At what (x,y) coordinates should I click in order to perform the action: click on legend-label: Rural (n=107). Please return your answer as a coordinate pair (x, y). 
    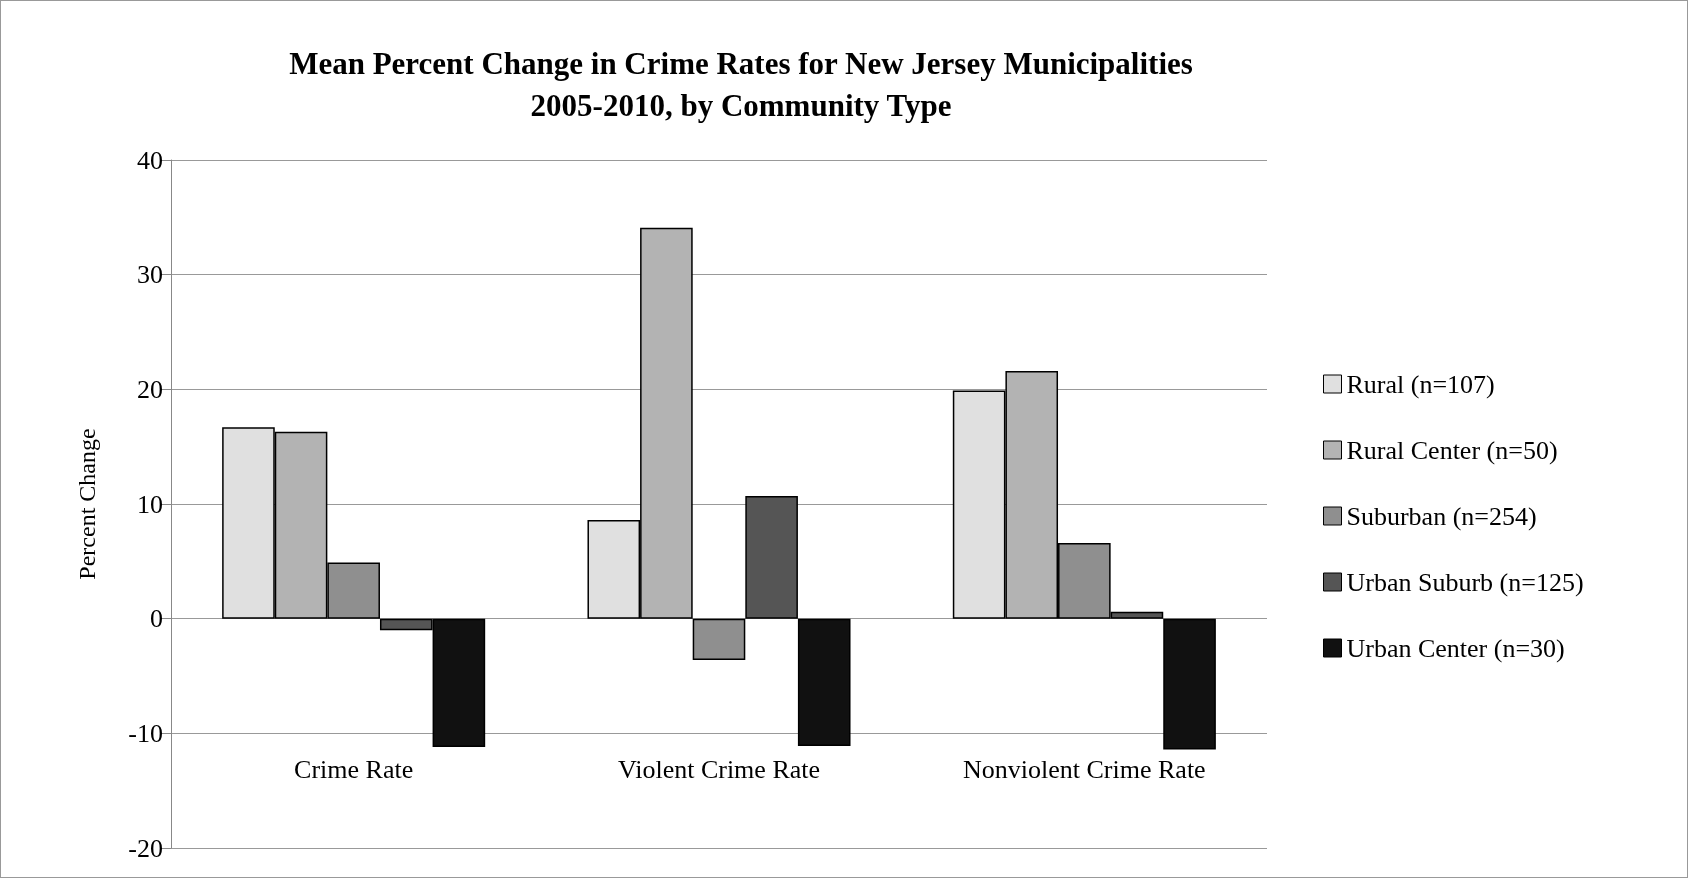
    Looking at the image, I should click on (1420, 384).